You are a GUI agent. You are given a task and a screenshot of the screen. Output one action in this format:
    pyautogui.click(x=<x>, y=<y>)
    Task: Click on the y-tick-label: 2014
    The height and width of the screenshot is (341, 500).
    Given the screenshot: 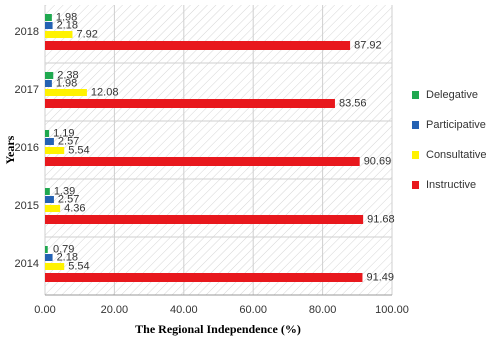 What is the action you would take?
    pyautogui.click(x=27, y=264)
    